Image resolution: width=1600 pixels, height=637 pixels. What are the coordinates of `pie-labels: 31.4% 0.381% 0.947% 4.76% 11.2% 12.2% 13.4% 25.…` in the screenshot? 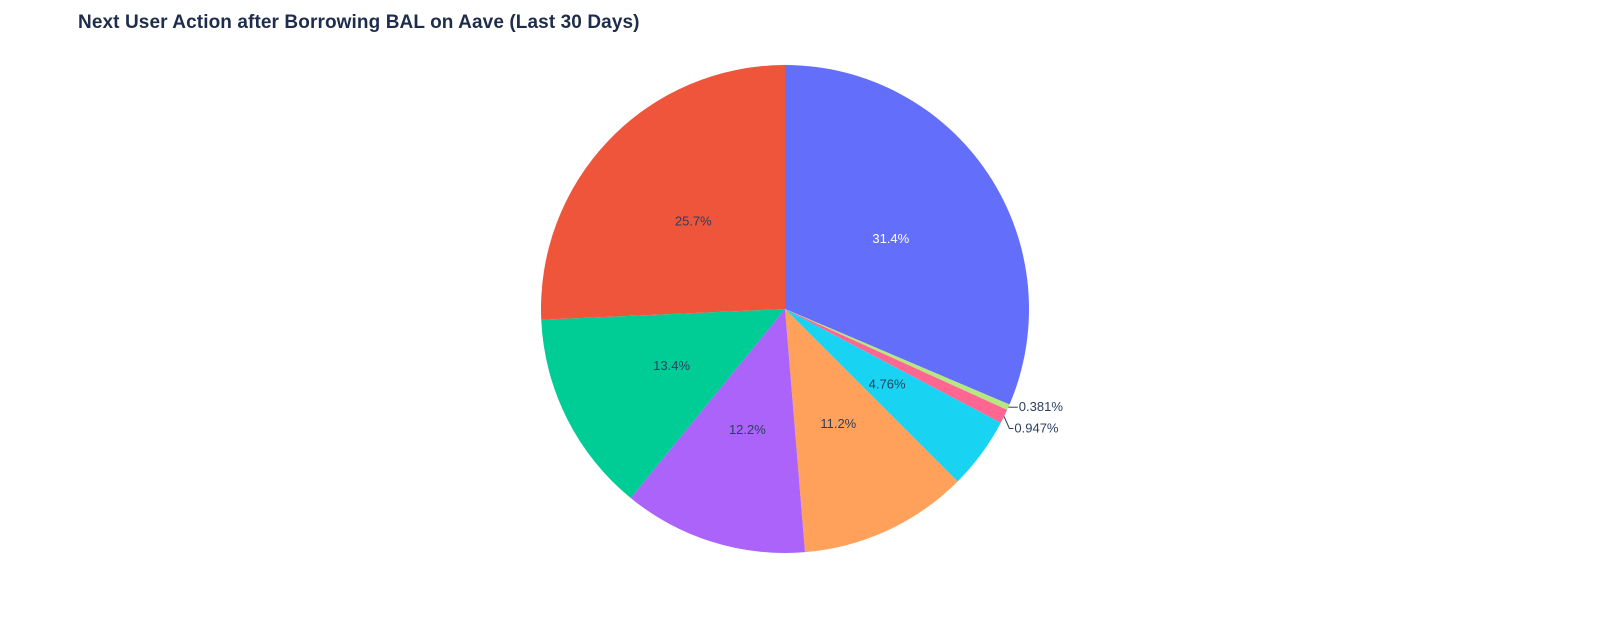 It's located at (858, 325).